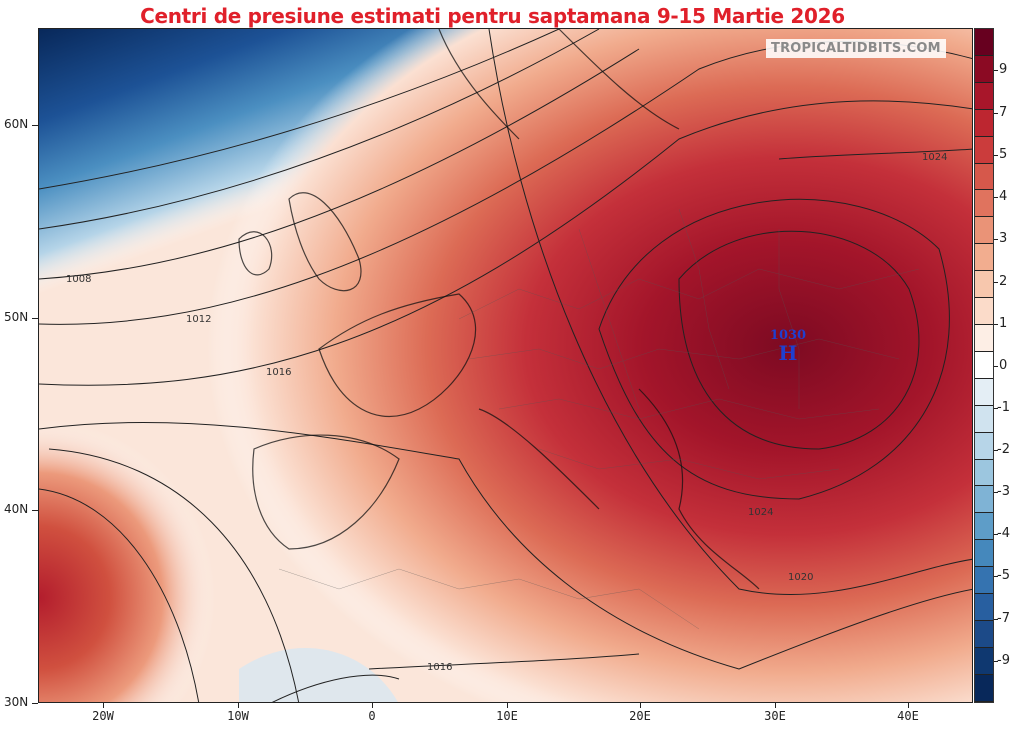 This screenshot has height=733, width=1024. Describe the element at coordinates (507, 716) in the screenshot. I see `longitude-label: 10E` at that location.